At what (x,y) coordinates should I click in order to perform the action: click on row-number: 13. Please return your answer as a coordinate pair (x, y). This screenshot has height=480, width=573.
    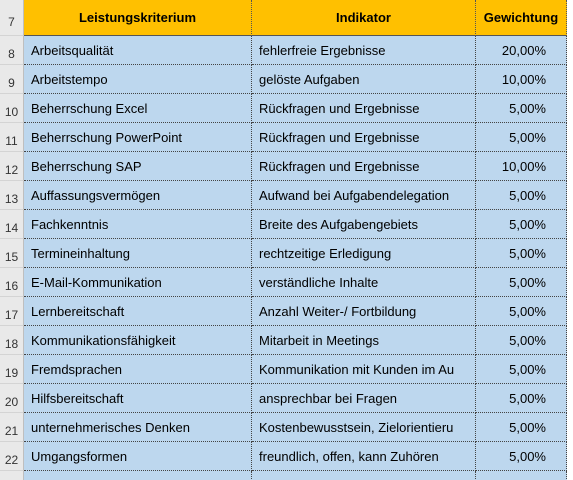
    Looking at the image, I should click on (12, 195).